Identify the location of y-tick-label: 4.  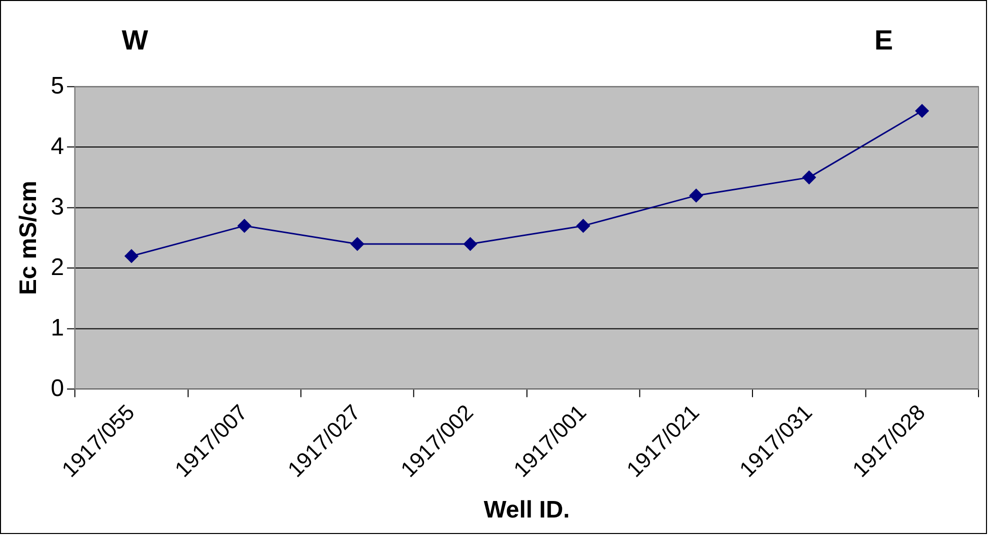
(57, 146).